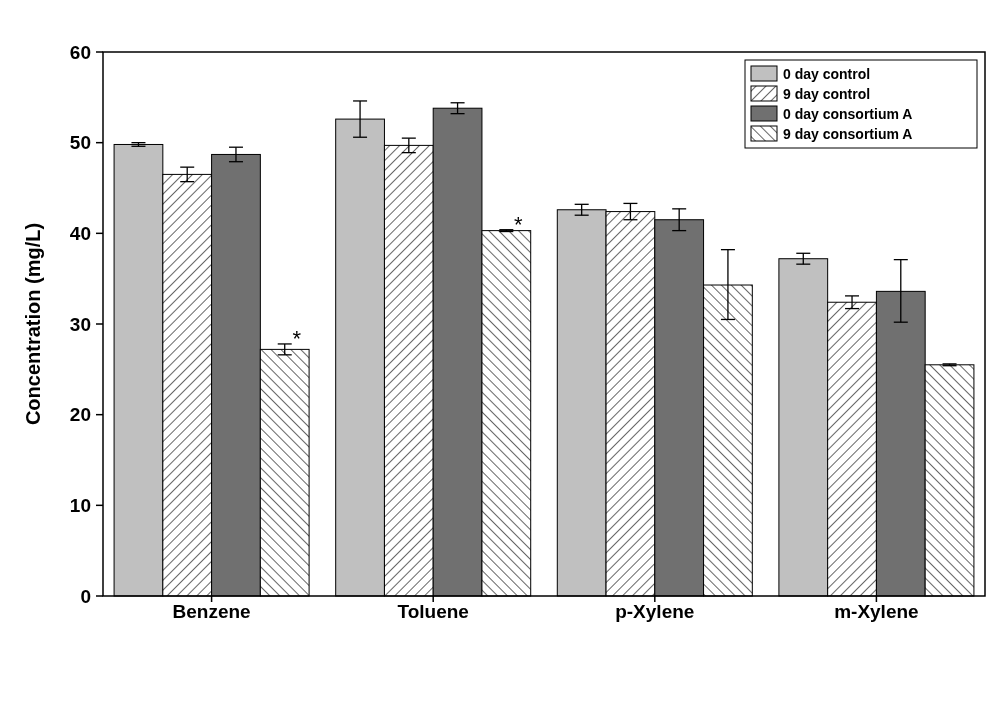  Describe the element at coordinates (827, 93) in the screenshot. I see `legend-label: 9 day control` at that location.